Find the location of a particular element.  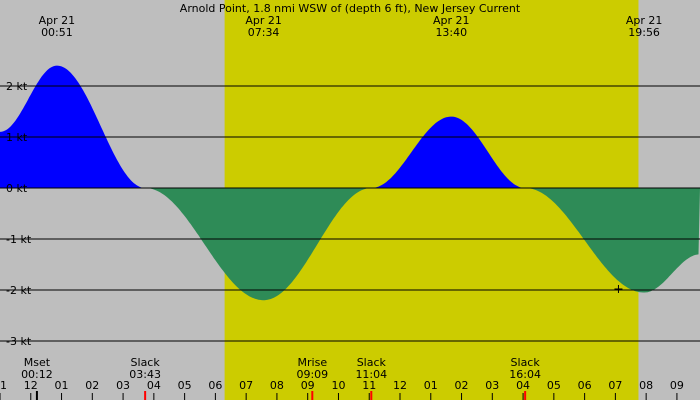

top-label-time: 00:51 is located at coordinates (57, 32).